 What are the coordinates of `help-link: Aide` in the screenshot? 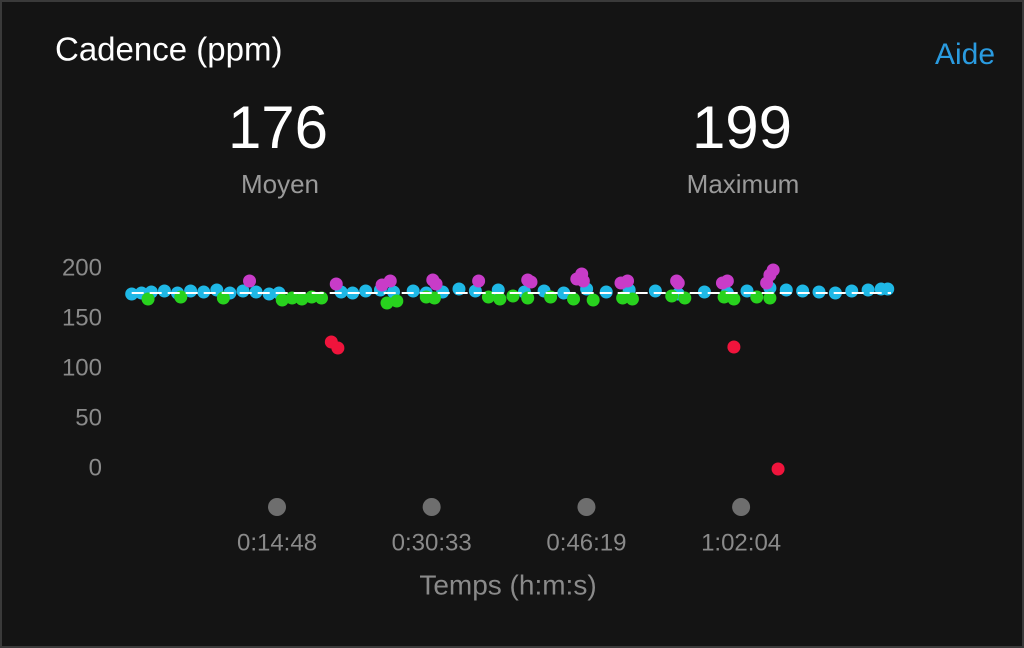 It's located at (965, 54).